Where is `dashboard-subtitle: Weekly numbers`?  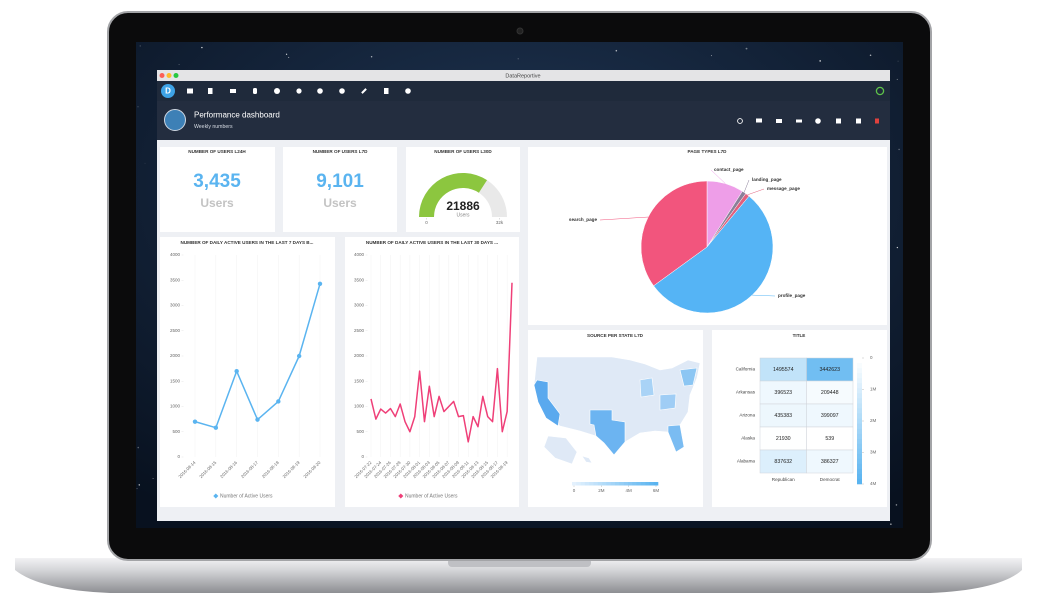 dashboard-subtitle: Weekly numbers is located at coordinates (213, 127).